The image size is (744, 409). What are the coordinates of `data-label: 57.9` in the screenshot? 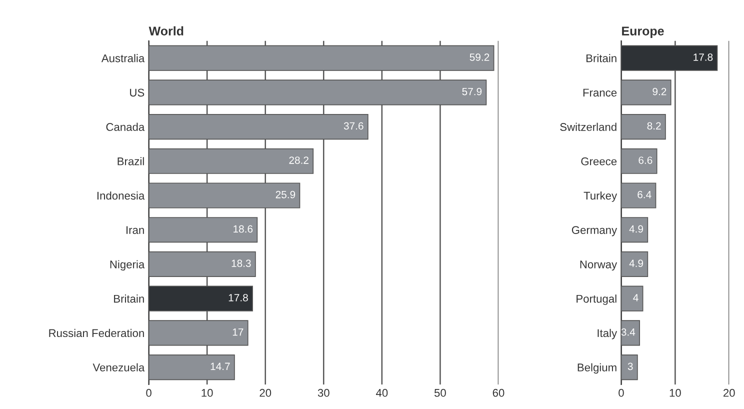 It's located at (472, 92).